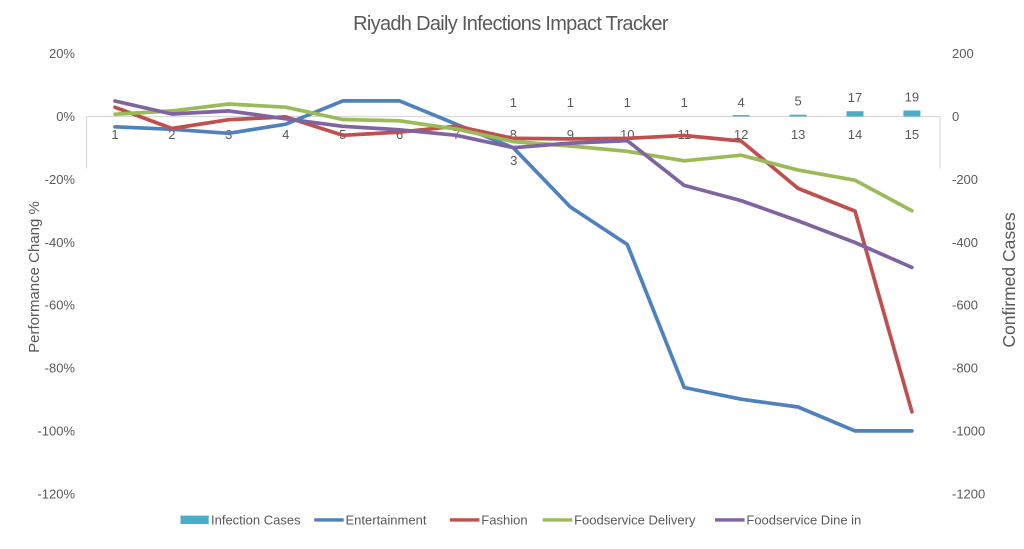 The width and height of the screenshot is (1024, 549). What do you see at coordinates (34, 277) in the screenshot?
I see `svg-text: Performance Chang %` at bounding box center [34, 277].